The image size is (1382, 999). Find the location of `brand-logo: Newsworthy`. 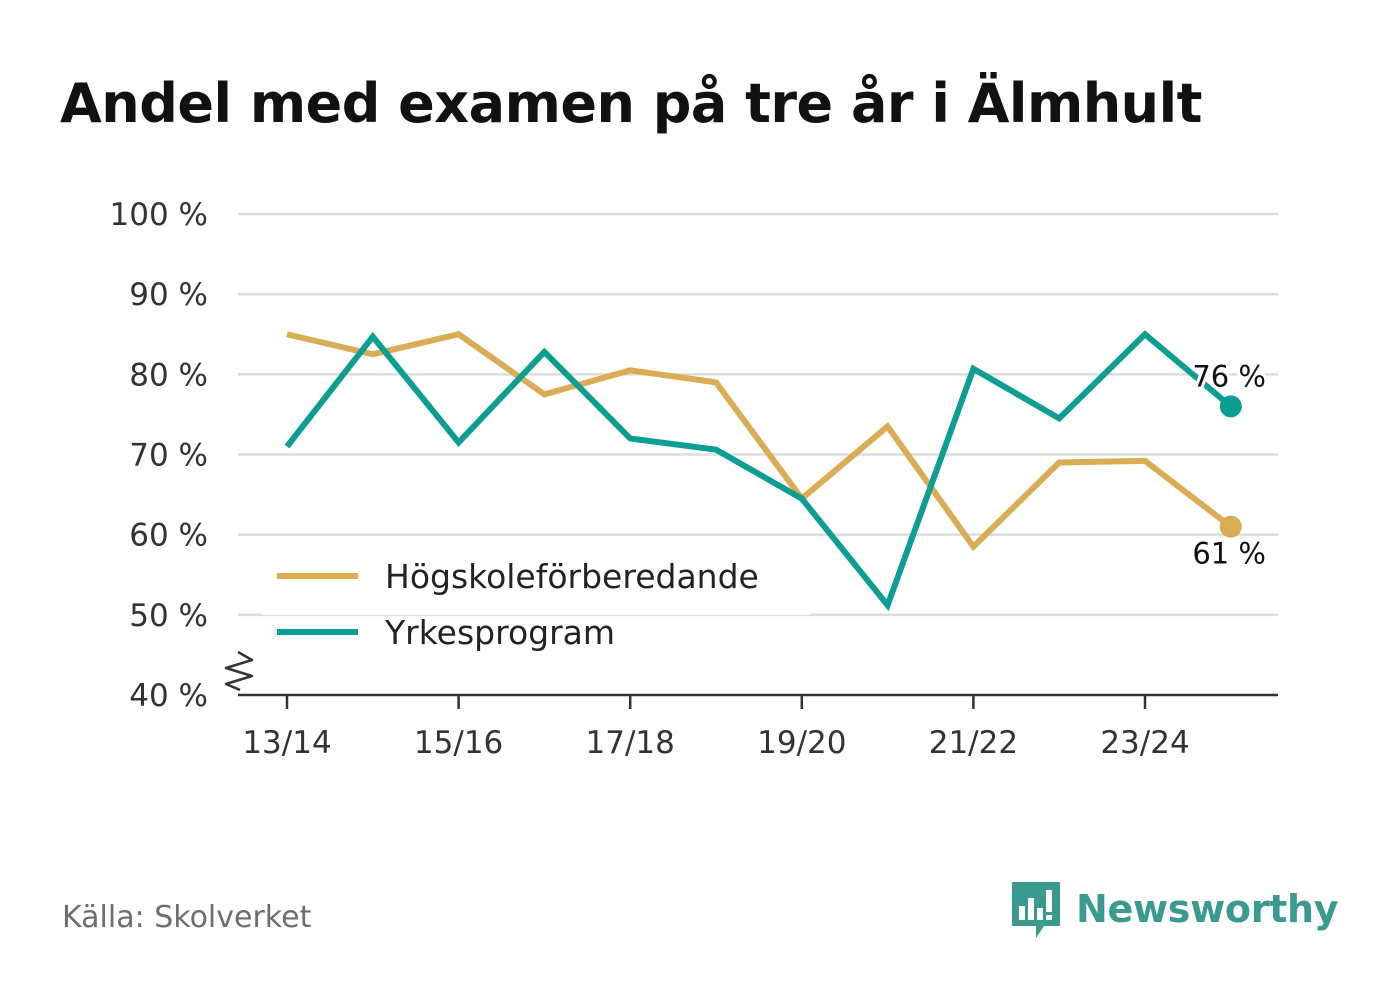

brand-logo: Newsworthy is located at coordinates (1174, 909).